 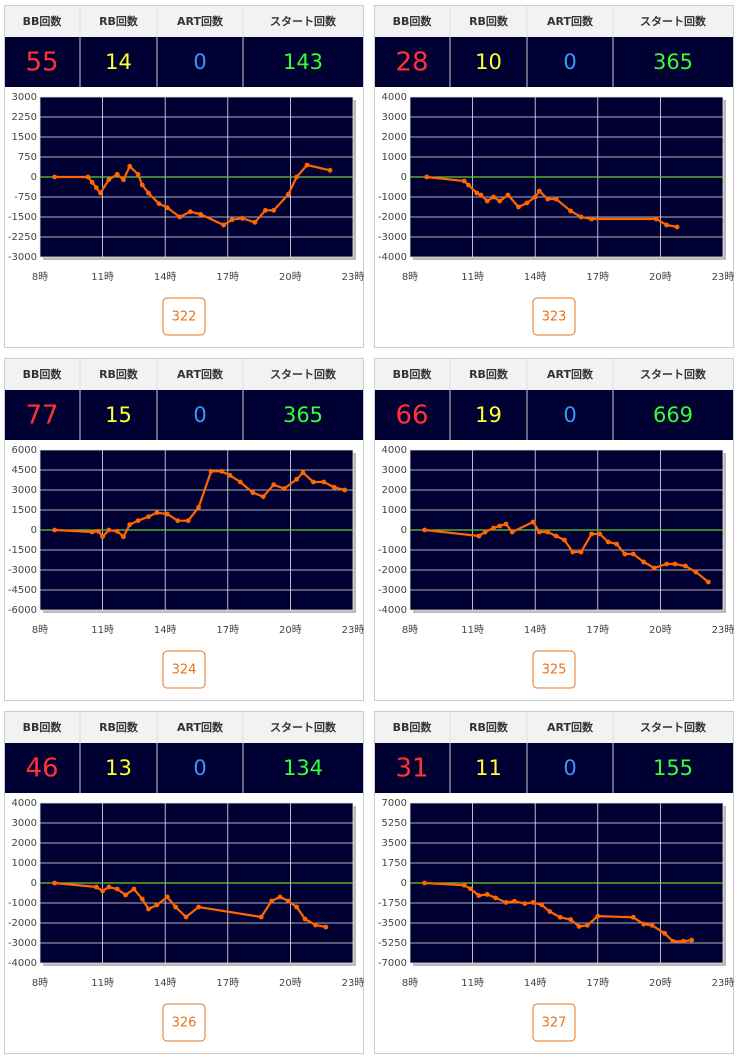 I want to click on machine-button-label: 325, so click(x=554, y=670).